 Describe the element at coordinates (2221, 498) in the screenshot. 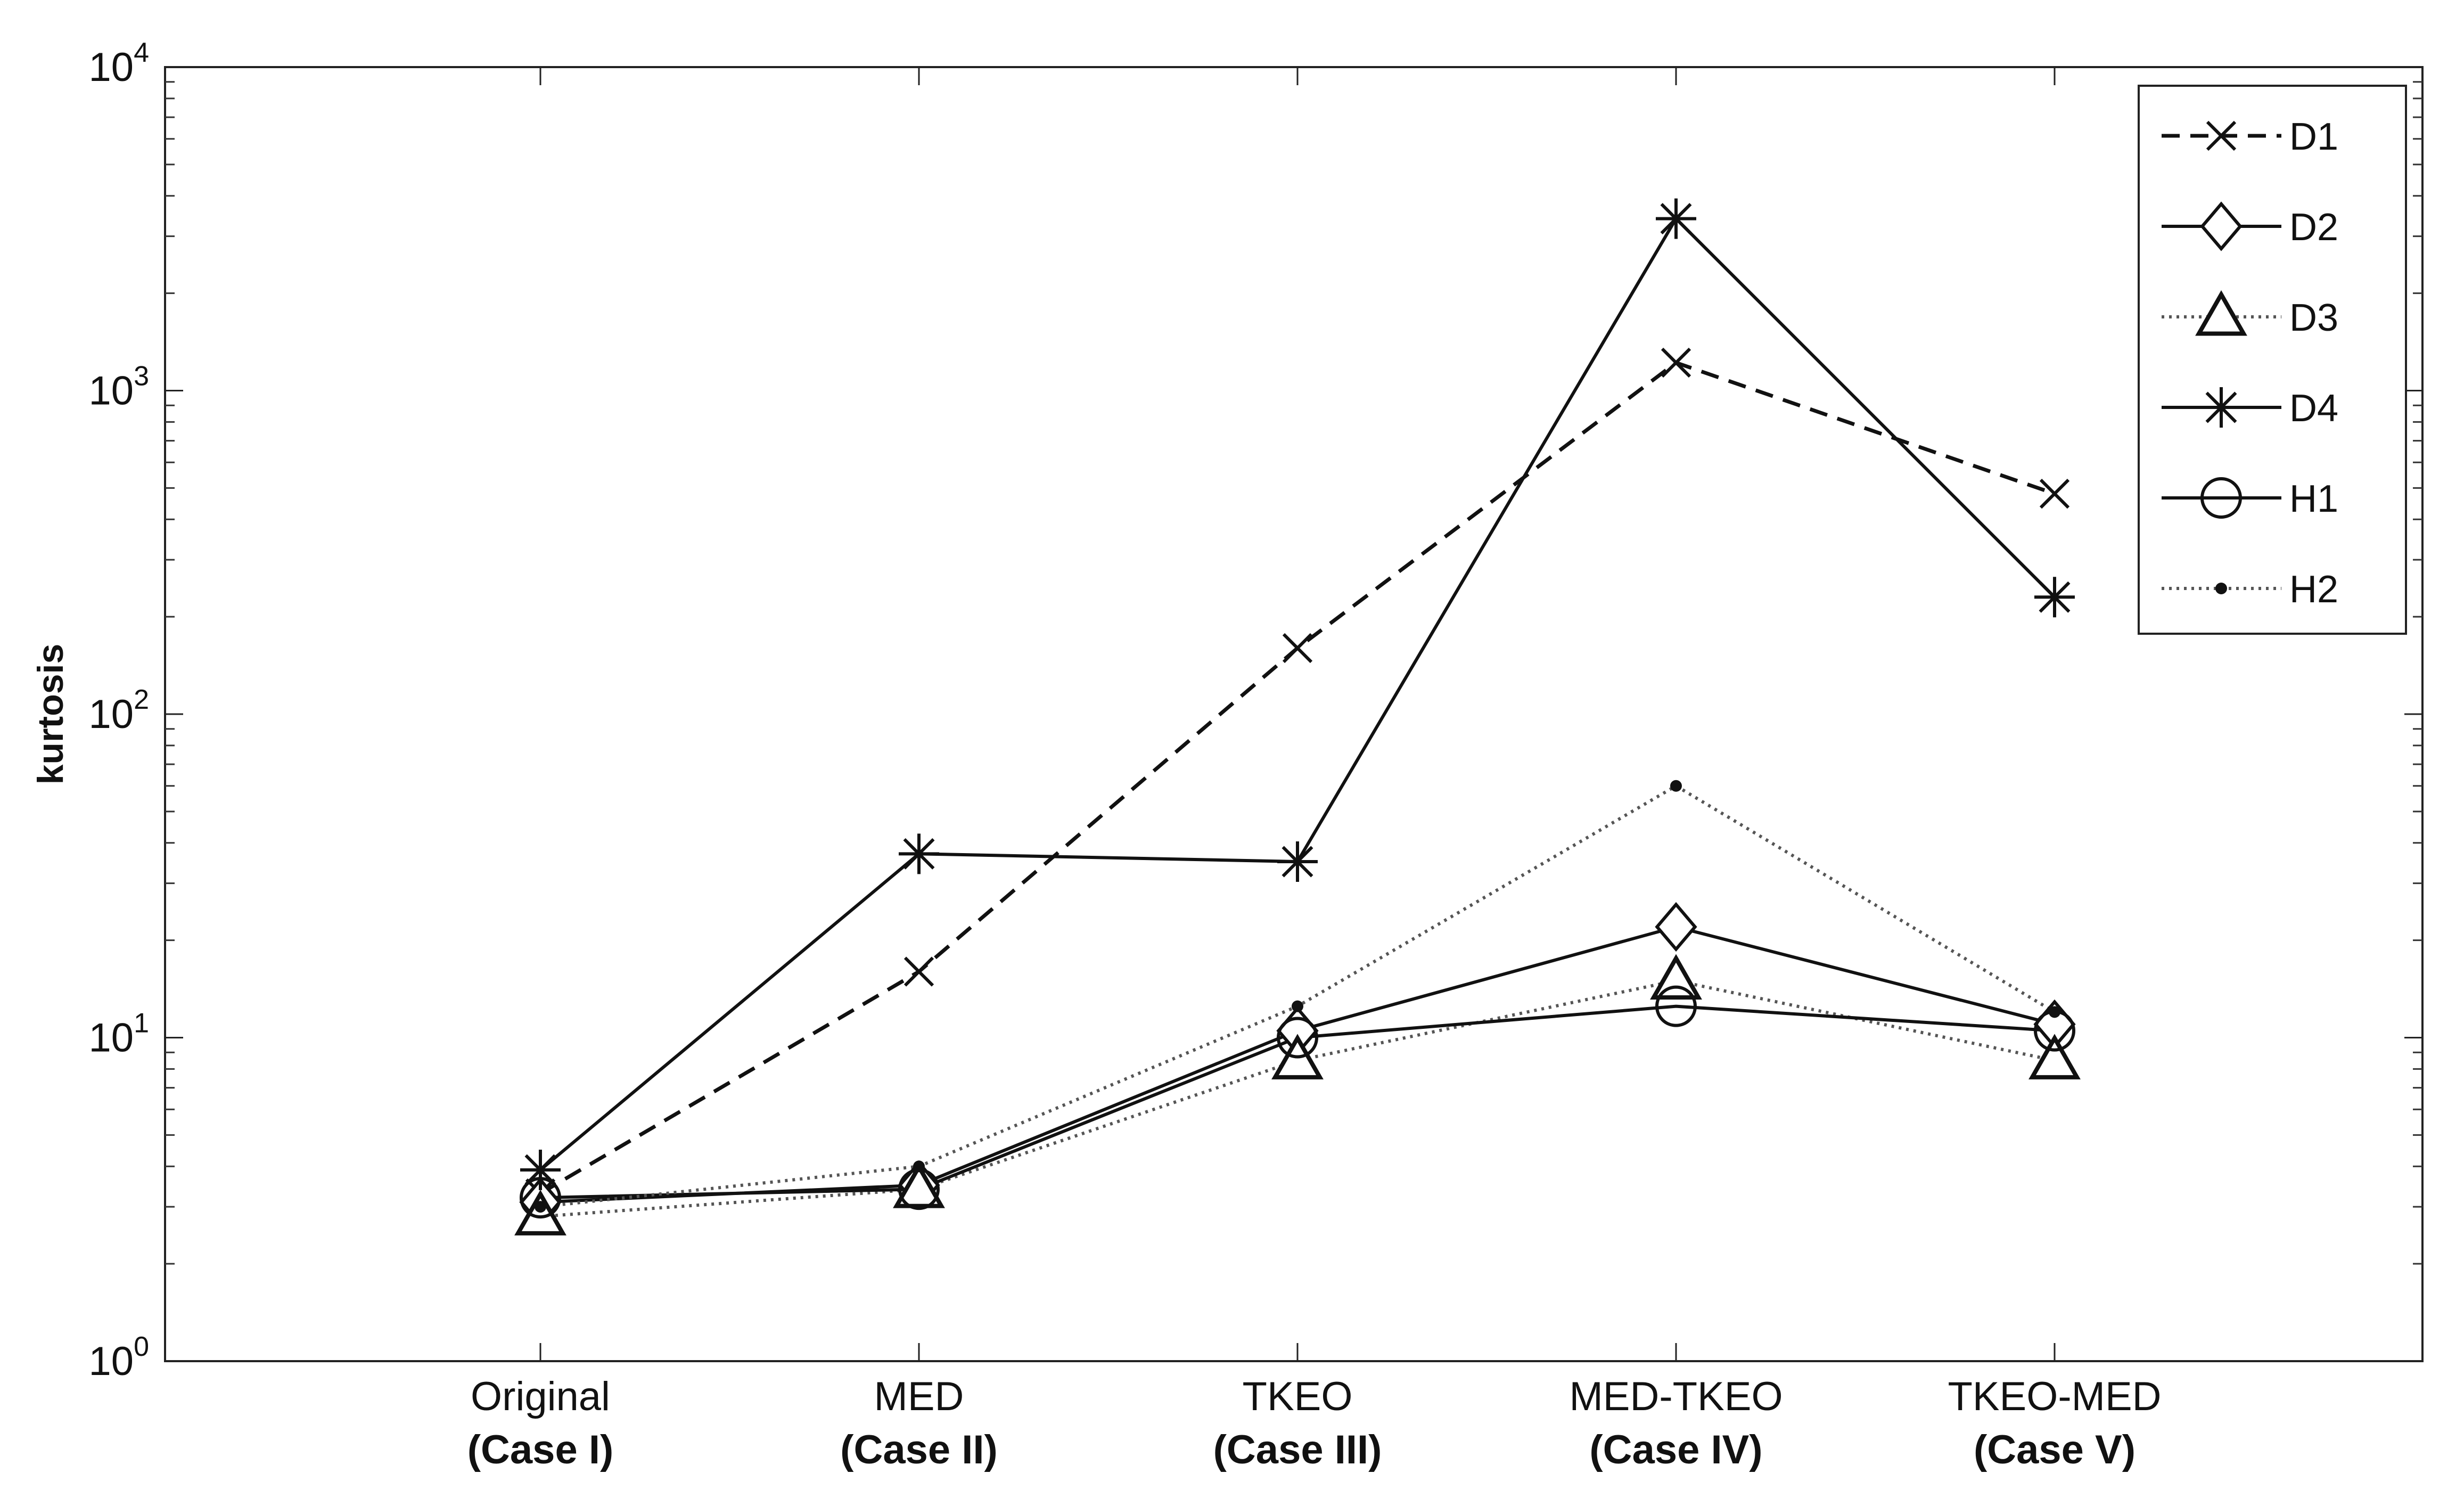

I see `legend-marker-h1` at that location.